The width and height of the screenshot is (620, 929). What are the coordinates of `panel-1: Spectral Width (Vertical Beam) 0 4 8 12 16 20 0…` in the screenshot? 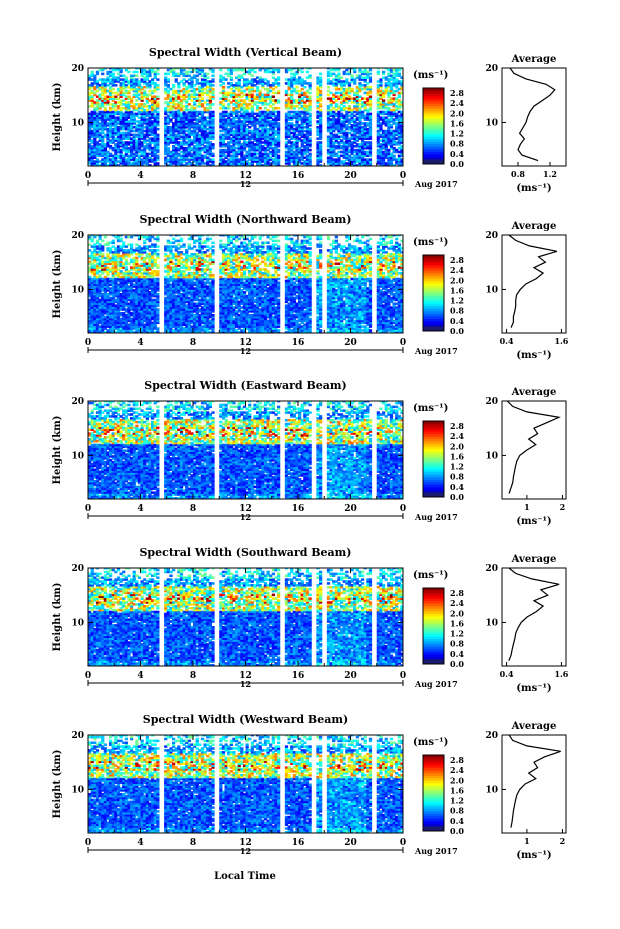 It's located at (309, 120).